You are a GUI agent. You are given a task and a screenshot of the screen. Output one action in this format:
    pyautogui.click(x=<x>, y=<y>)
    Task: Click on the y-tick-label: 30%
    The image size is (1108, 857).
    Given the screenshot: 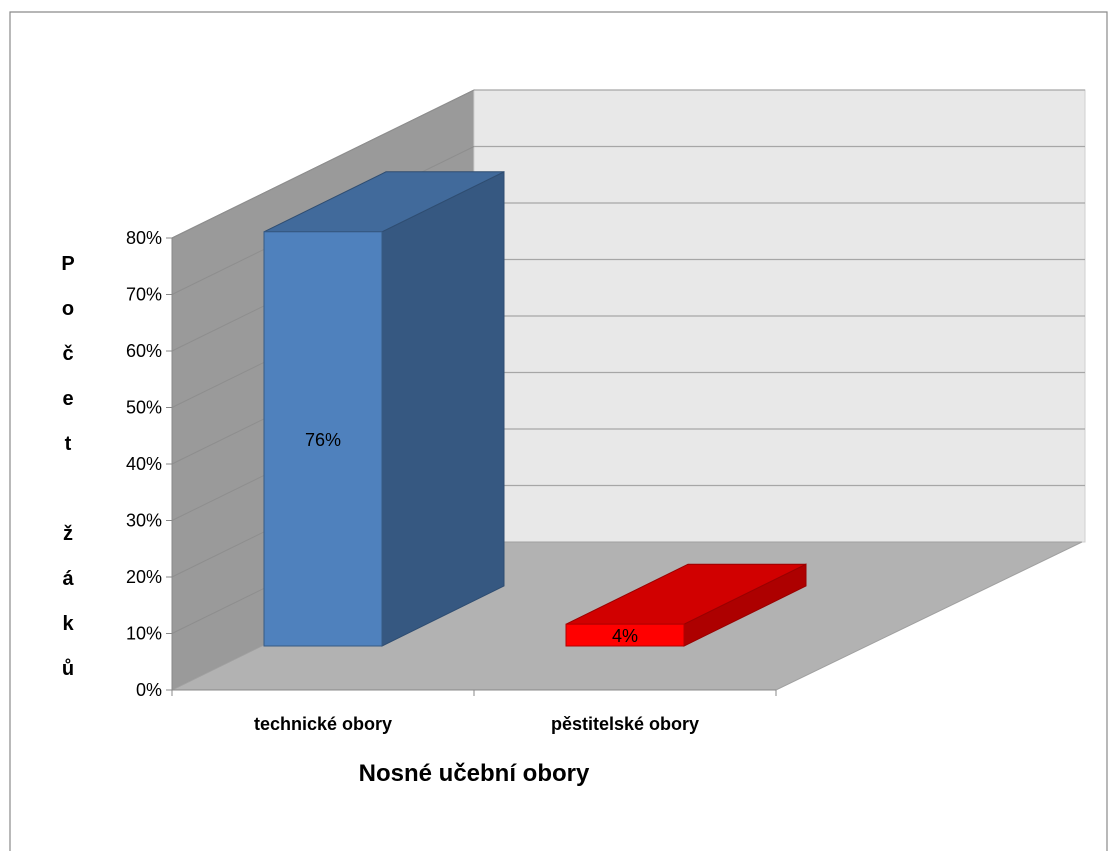 What is the action you would take?
    pyautogui.click(x=144, y=521)
    